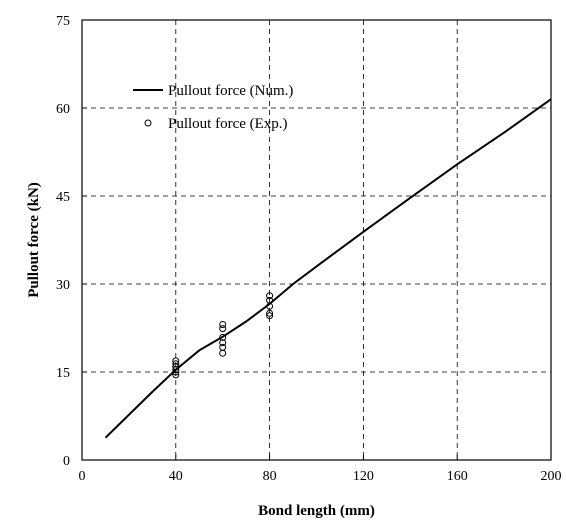  Describe the element at coordinates (63, 109) in the screenshot. I see `y-tick-label: 60` at that location.